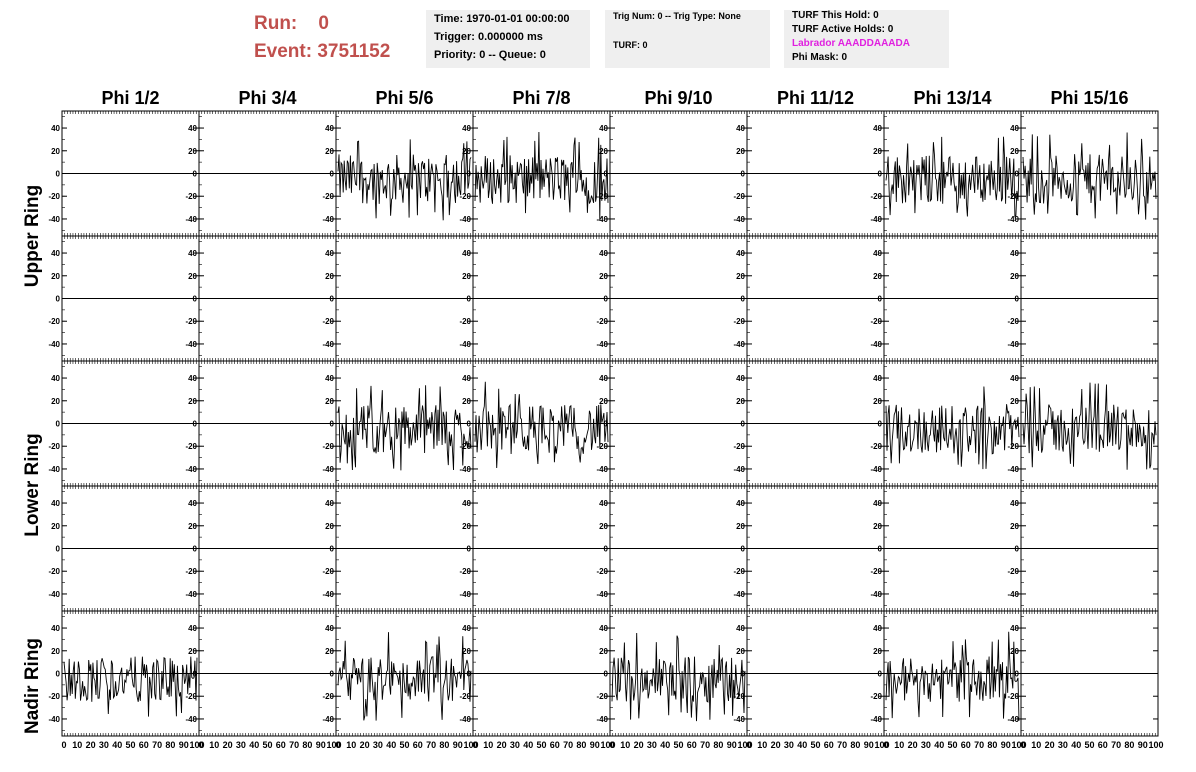 The height and width of the screenshot is (772, 1196). I want to click on trig-info-box: Trig Num: 0 -- Trig Type: None TURF: 0, so click(687, 39).